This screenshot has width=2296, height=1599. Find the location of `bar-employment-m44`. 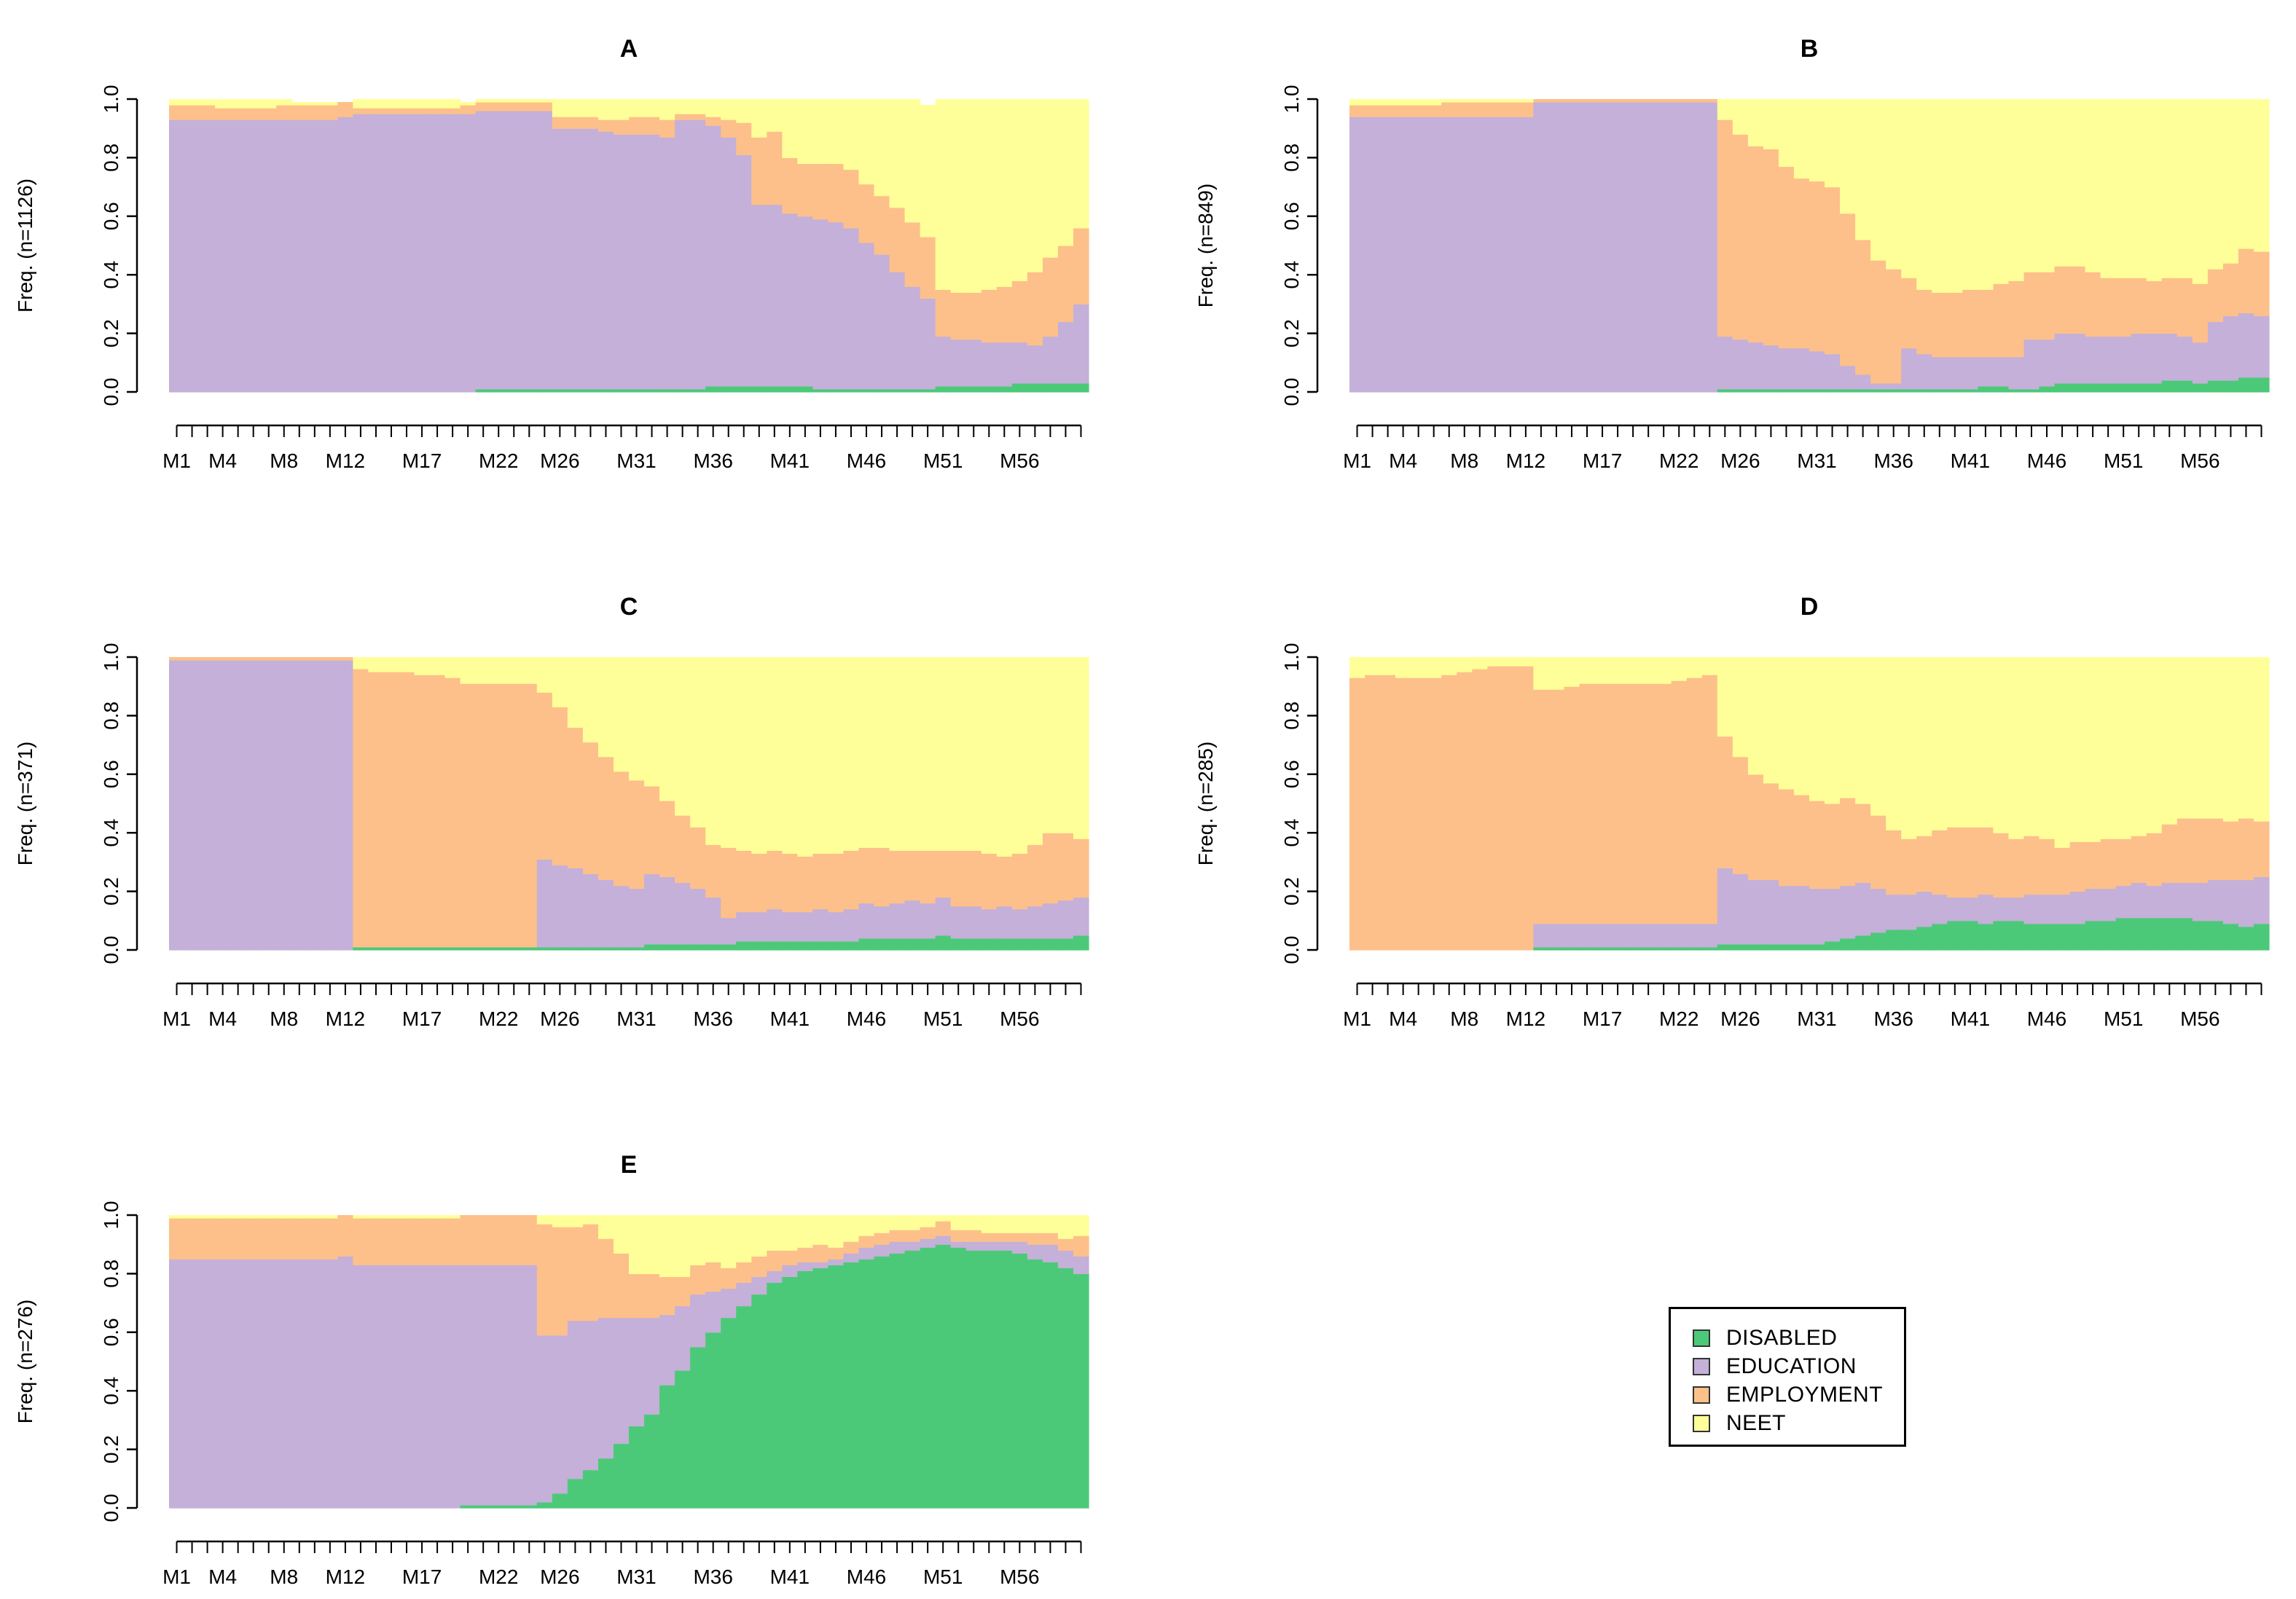

bar-employment-m44 is located at coordinates (836, 193).